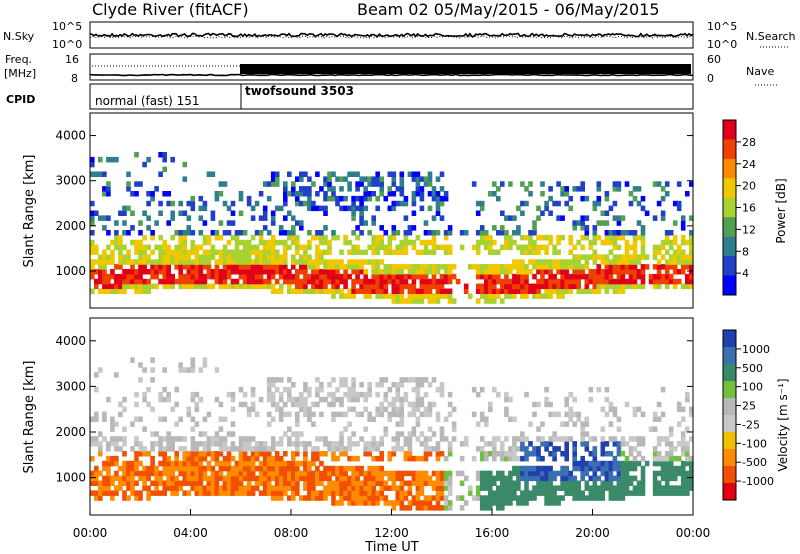 The width and height of the screenshot is (800, 554). What do you see at coordinates (508, 9) in the screenshot?
I see `beam-date-title: Beam 02 05/May/2015 - 06/May/2015` at bounding box center [508, 9].